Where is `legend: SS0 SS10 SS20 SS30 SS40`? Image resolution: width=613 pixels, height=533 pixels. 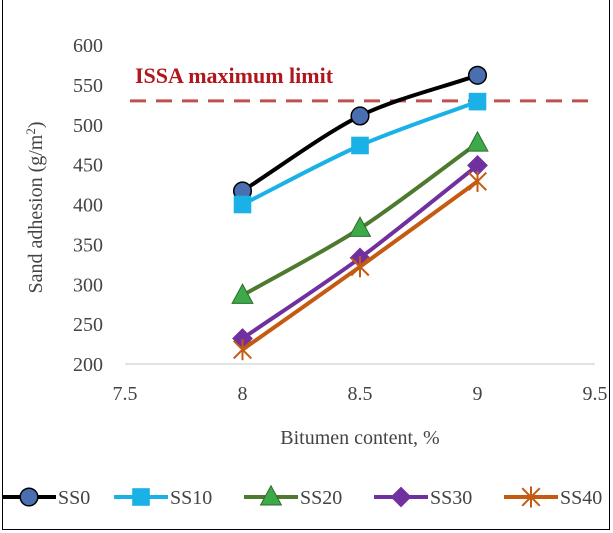
legend: SS0 SS10 SS20 SS30 SS40 is located at coordinates (302, 496).